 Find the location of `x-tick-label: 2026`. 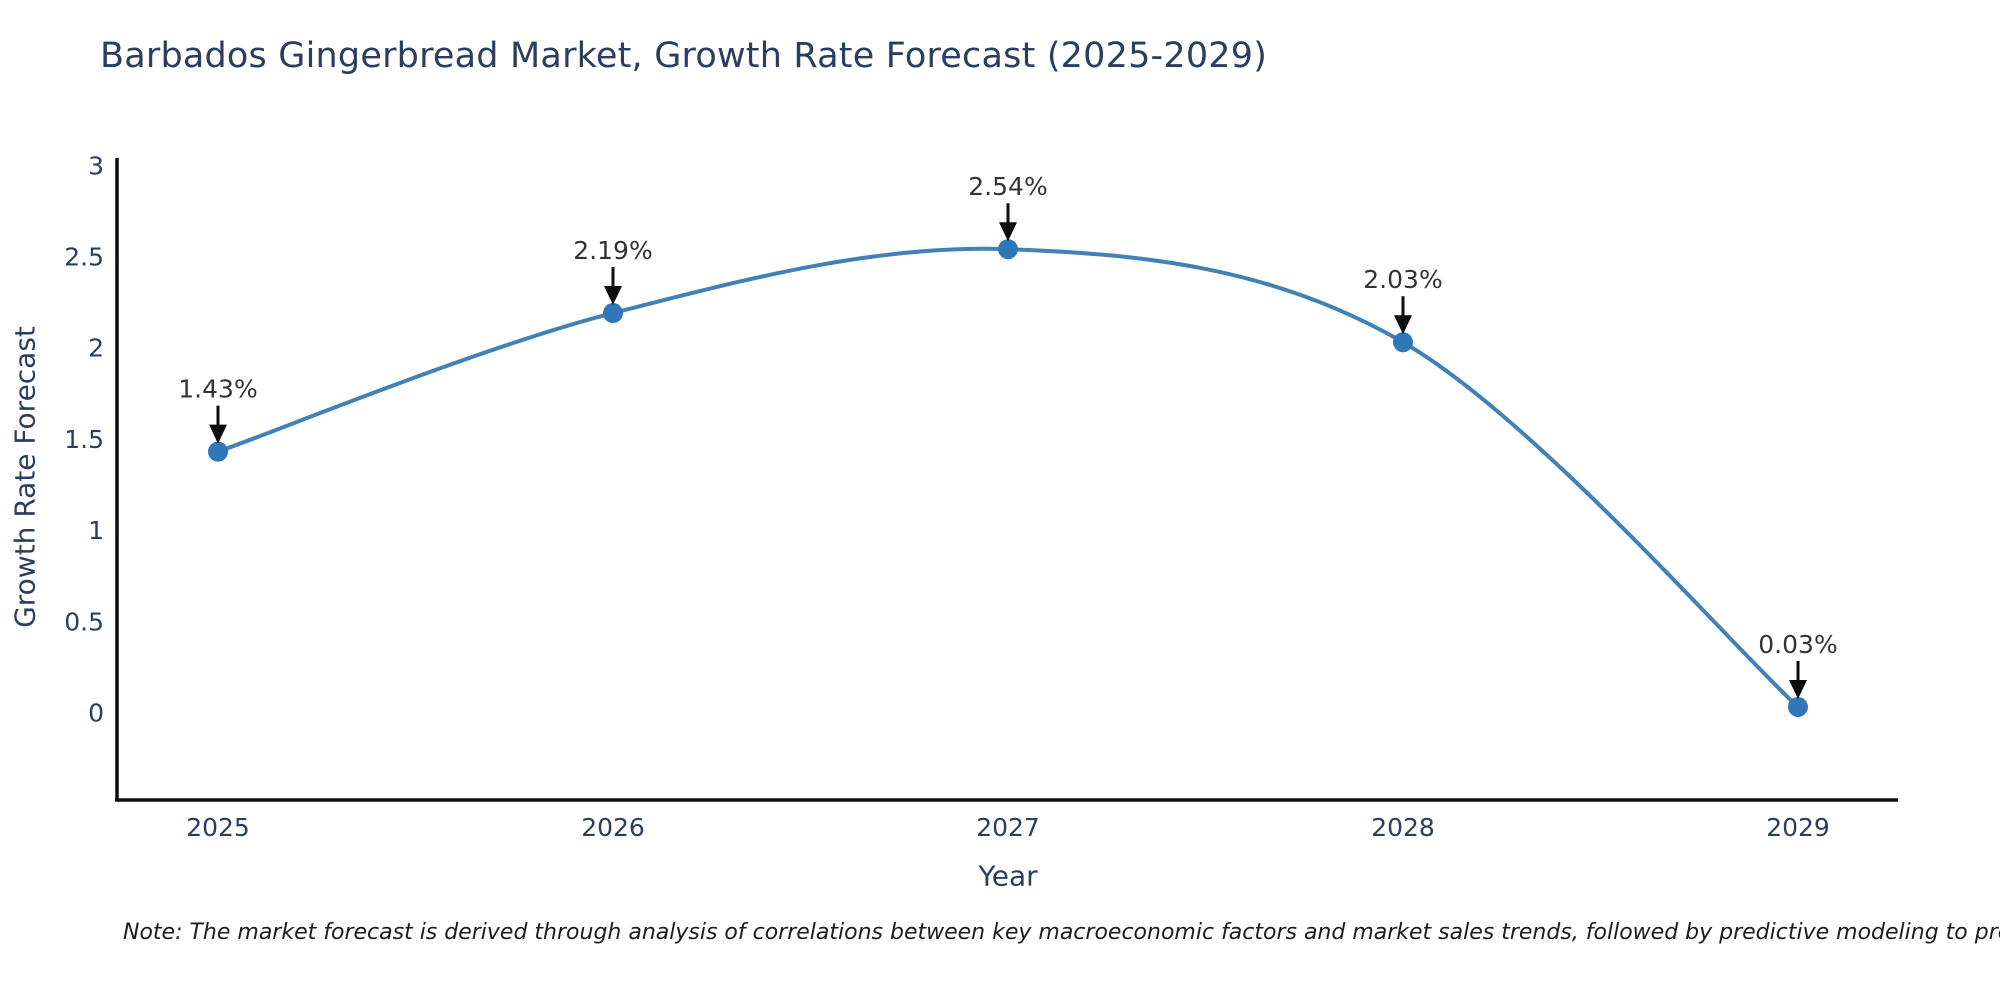

x-tick-label: 2026 is located at coordinates (613, 827).